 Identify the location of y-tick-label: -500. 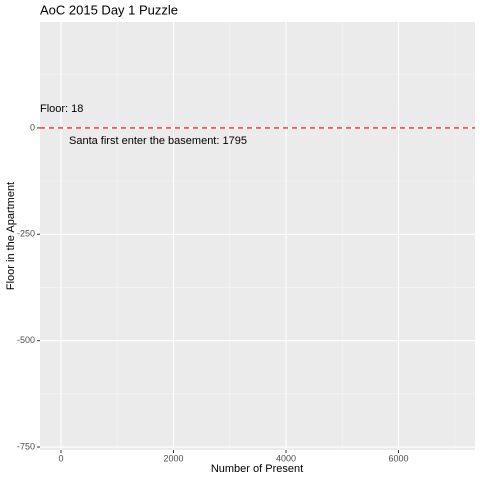
(26, 340).